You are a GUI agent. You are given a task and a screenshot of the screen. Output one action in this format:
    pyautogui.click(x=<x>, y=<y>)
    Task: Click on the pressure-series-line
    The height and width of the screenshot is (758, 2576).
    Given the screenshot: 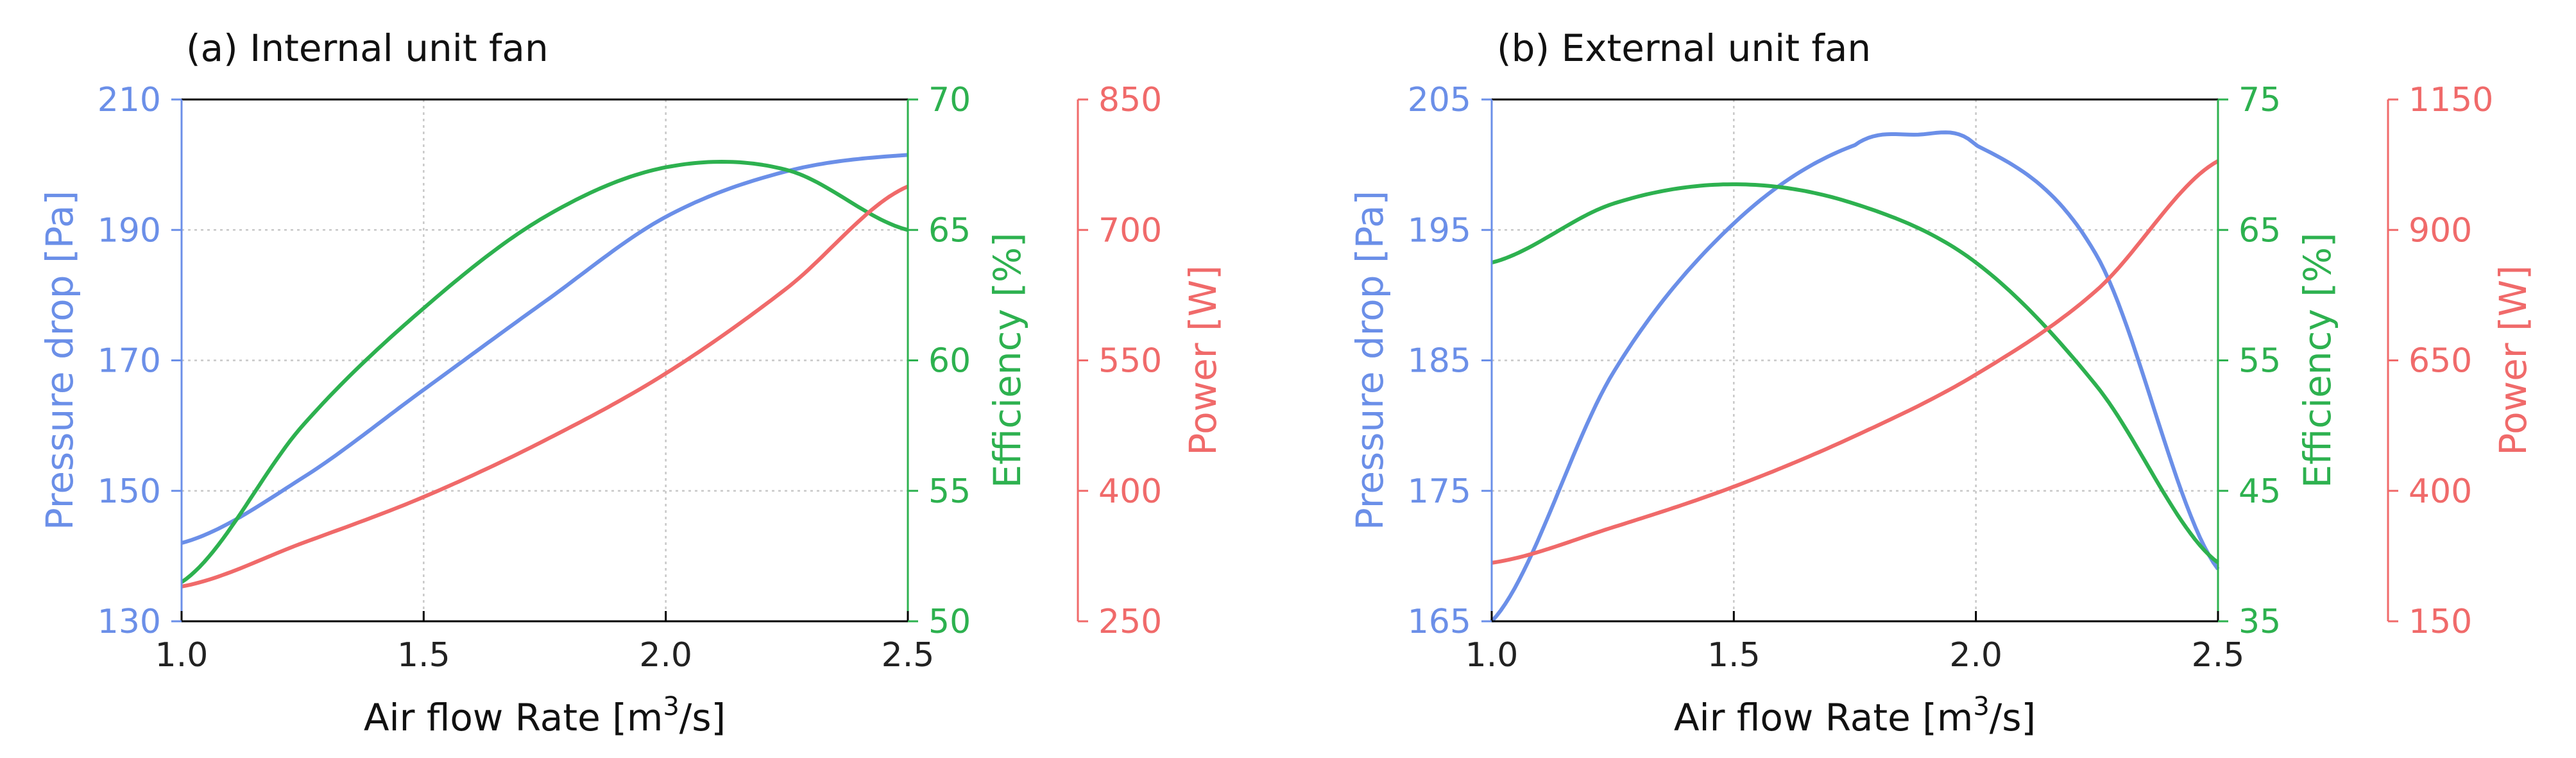 What is the action you would take?
    pyautogui.click(x=544, y=349)
    